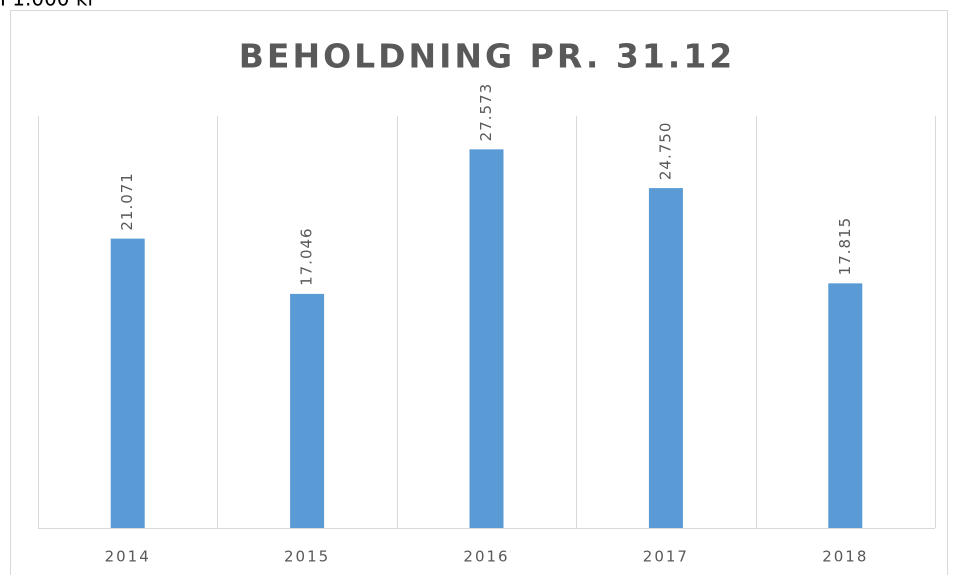  Describe the element at coordinates (666, 557) in the screenshot. I see `x-tick-label: 2017` at that location.